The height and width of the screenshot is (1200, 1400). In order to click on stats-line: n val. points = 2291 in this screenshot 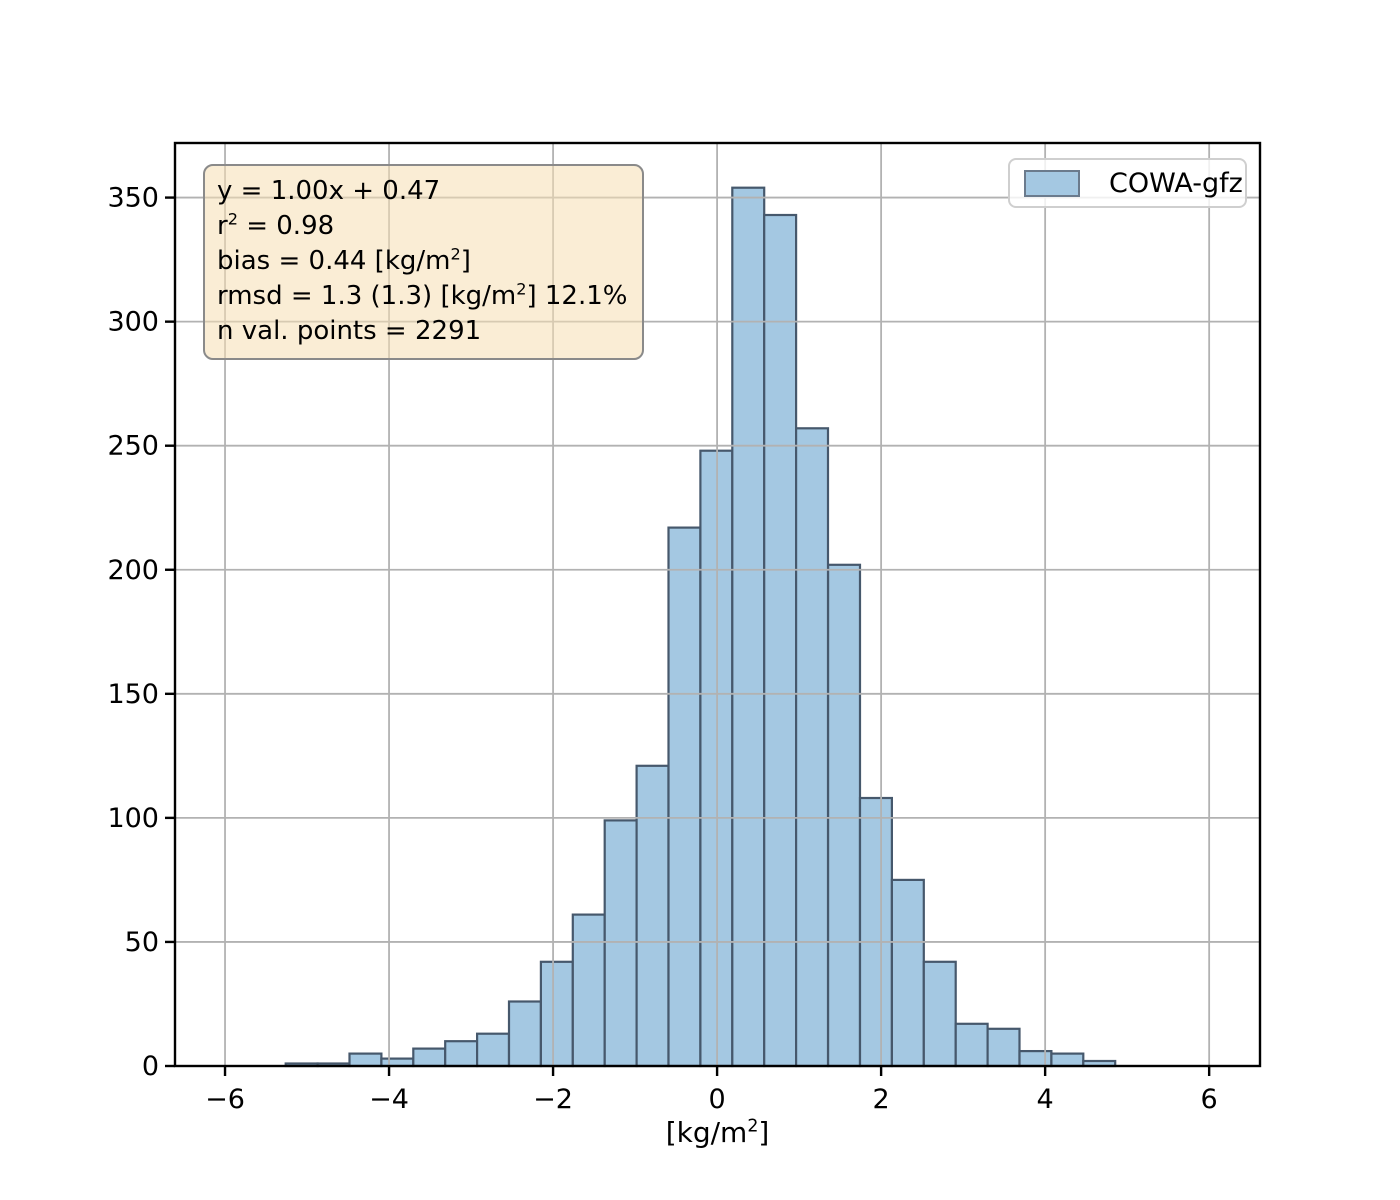, I will do `click(349, 331)`.